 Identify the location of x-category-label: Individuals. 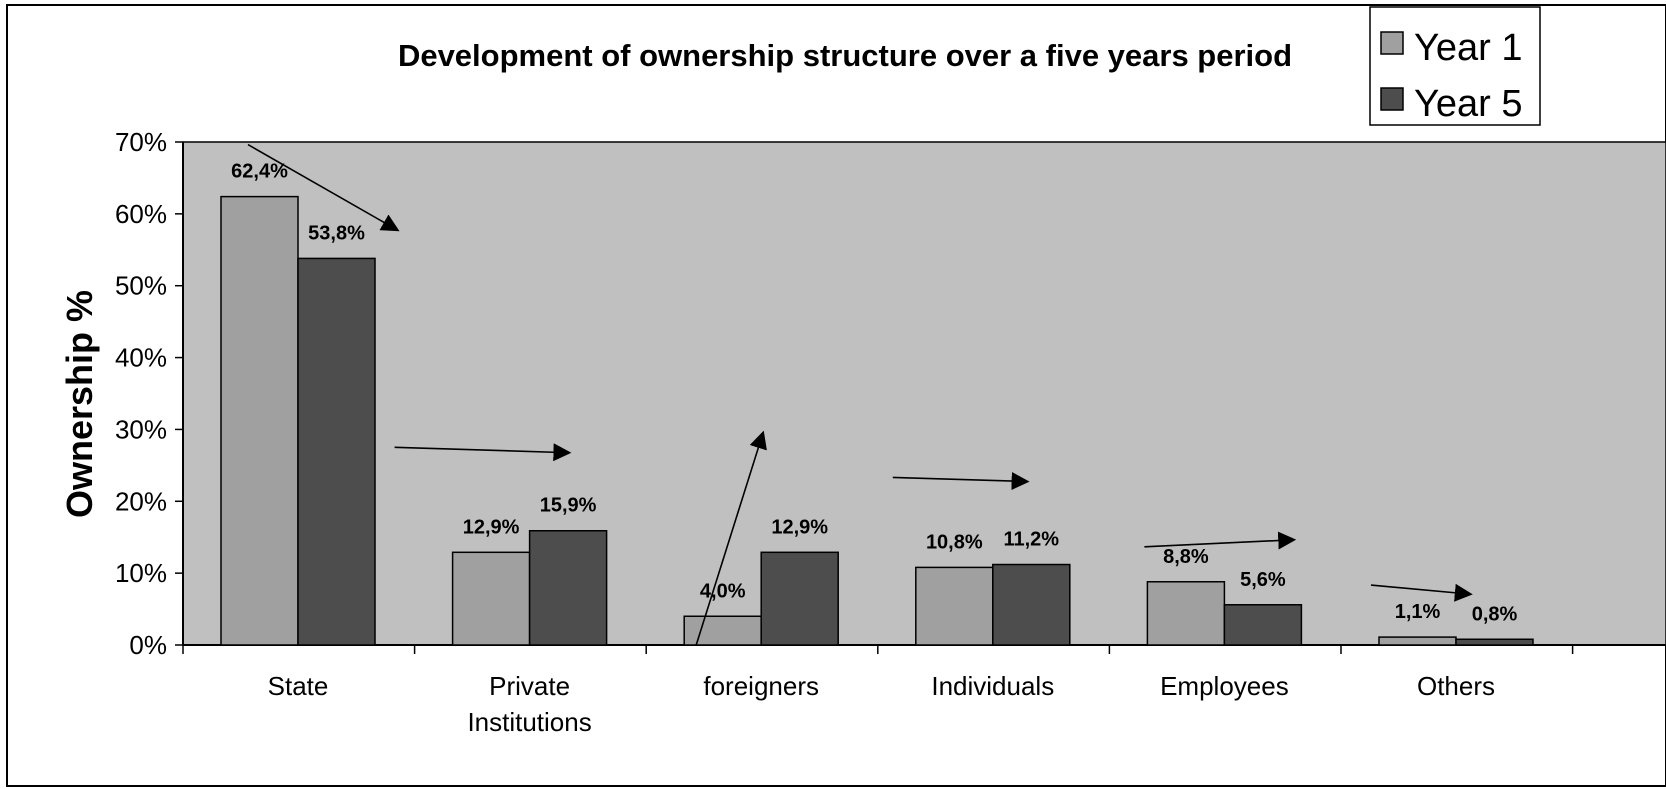
(992, 686).